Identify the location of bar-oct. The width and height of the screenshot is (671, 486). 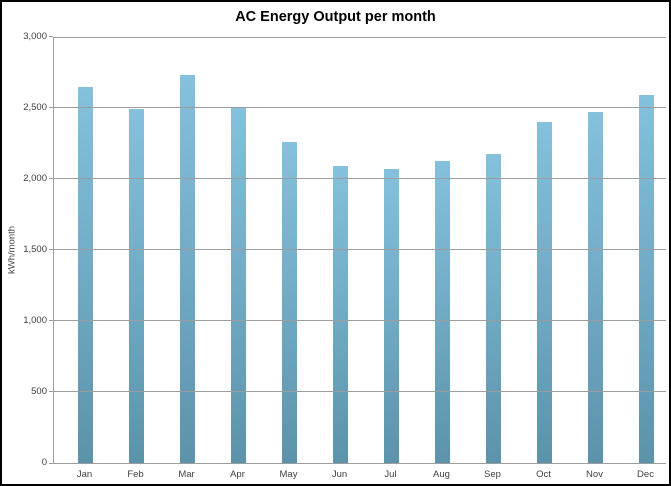
(544, 292).